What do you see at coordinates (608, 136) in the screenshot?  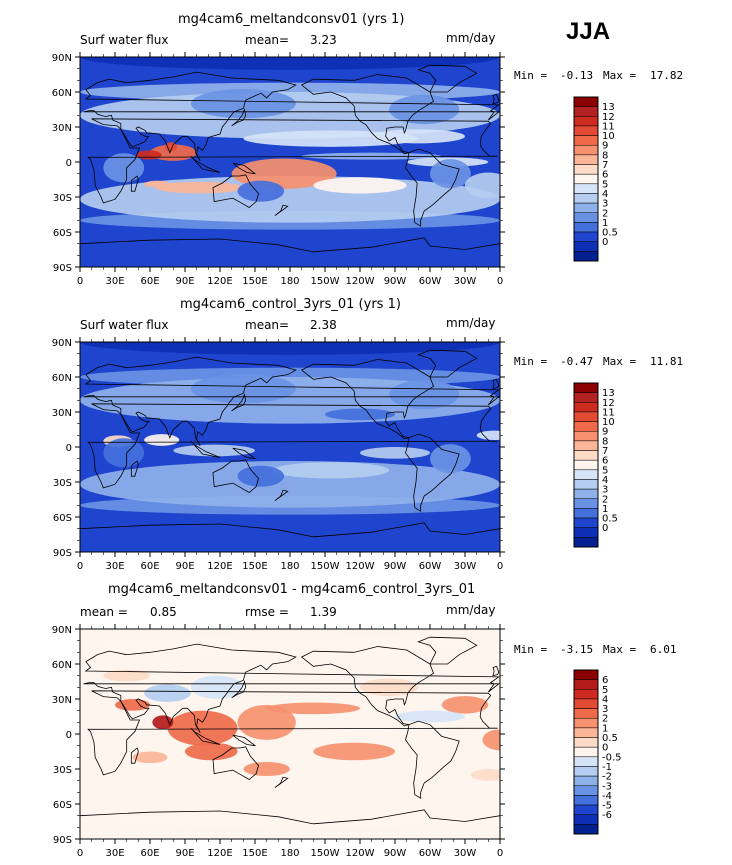 I see `colorbar-level-label: 10` at bounding box center [608, 136].